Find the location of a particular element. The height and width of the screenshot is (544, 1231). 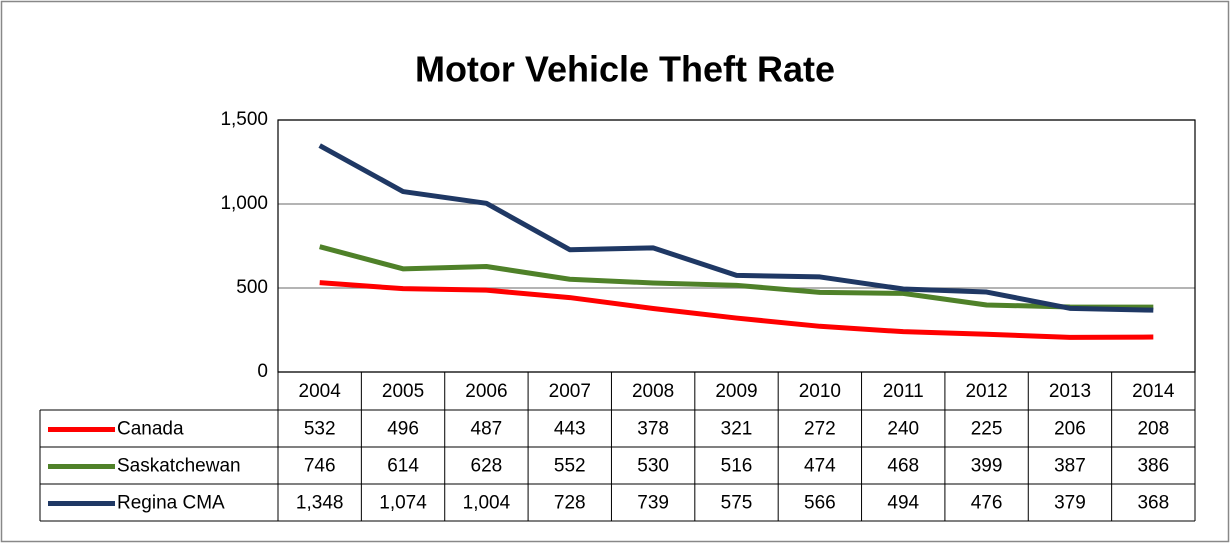

table-cell: 614 is located at coordinates (403, 466).